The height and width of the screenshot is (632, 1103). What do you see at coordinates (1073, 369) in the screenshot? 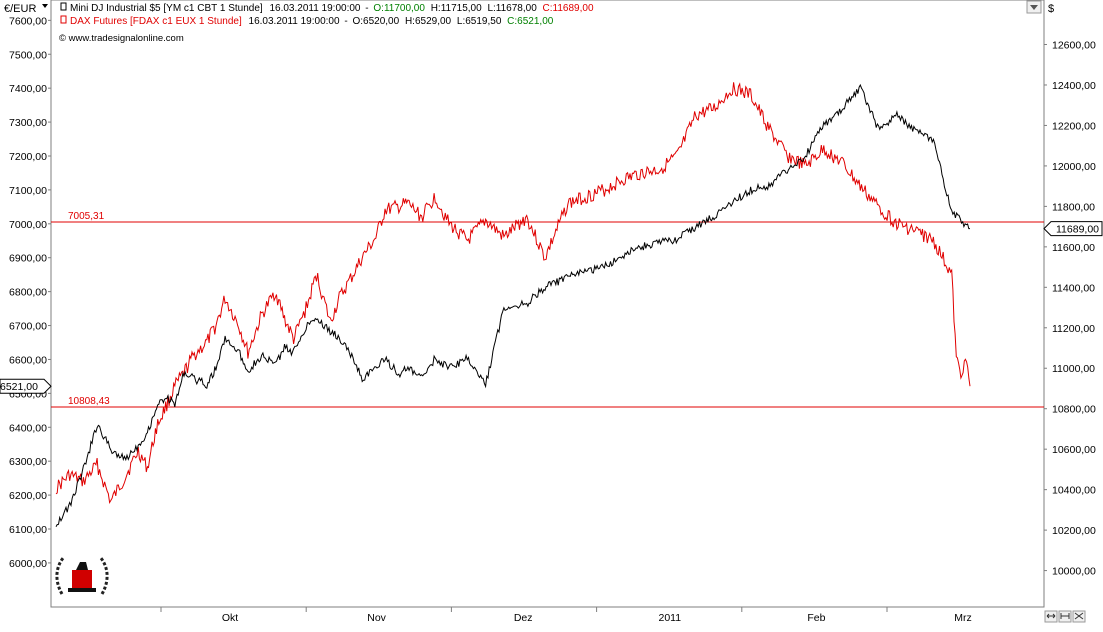
I see `right-axis-tick-label: 11000,00` at bounding box center [1073, 369].